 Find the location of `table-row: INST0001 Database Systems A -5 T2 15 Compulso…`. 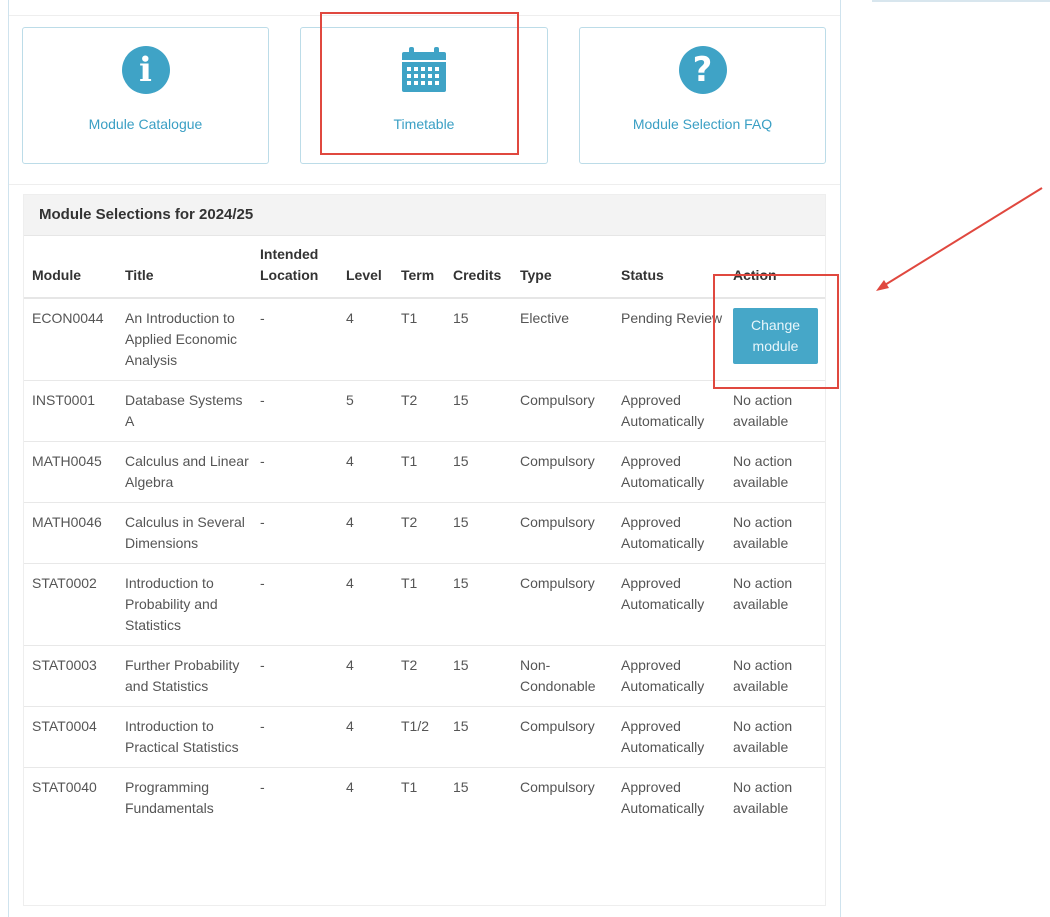

table-row: INST0001 Database Systems A -5 T2 15 Compulso… is located at coordinates (424, 411).